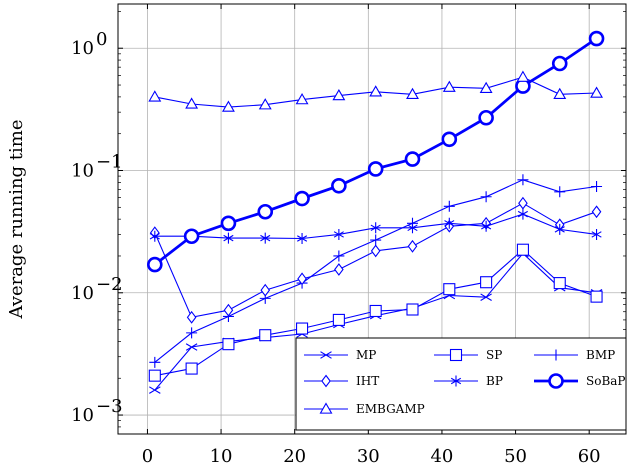  I want to click on series-bp, so click(375, 226).